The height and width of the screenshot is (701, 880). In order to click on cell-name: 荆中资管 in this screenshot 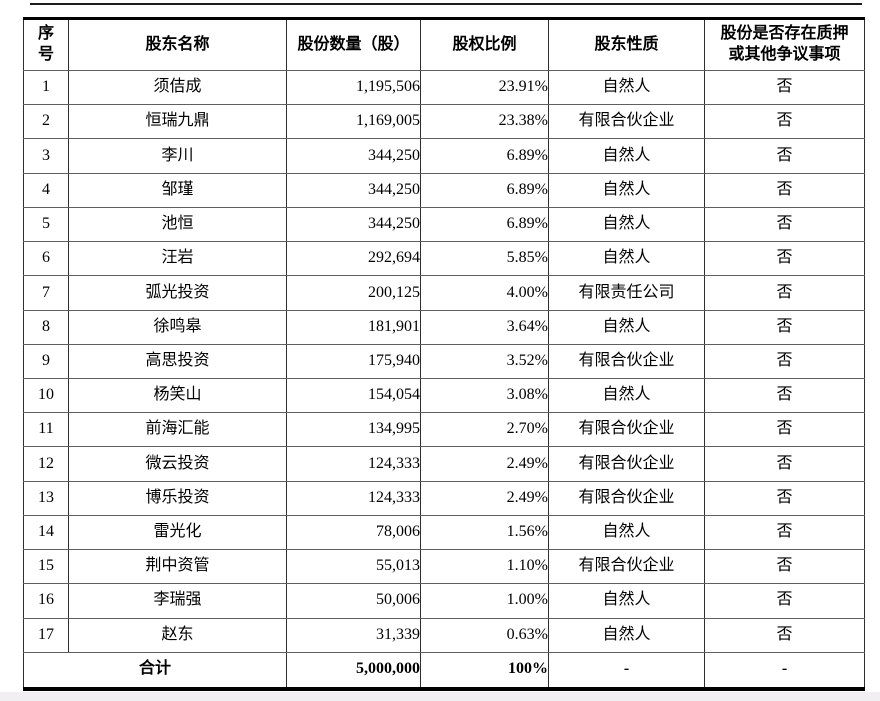, I will do `click(177, 567)`.